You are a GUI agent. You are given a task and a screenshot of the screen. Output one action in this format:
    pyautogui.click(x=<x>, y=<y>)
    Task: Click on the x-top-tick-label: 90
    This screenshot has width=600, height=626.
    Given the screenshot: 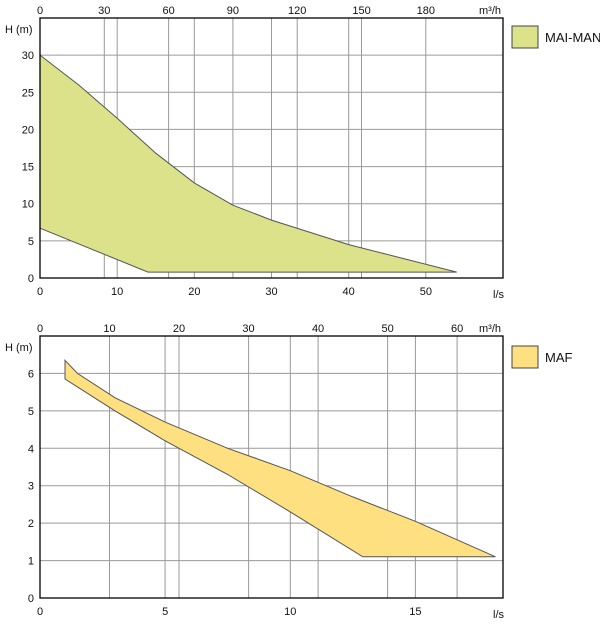 What is the action you would take?
    pyautogui.click(x=233, y=11)
    